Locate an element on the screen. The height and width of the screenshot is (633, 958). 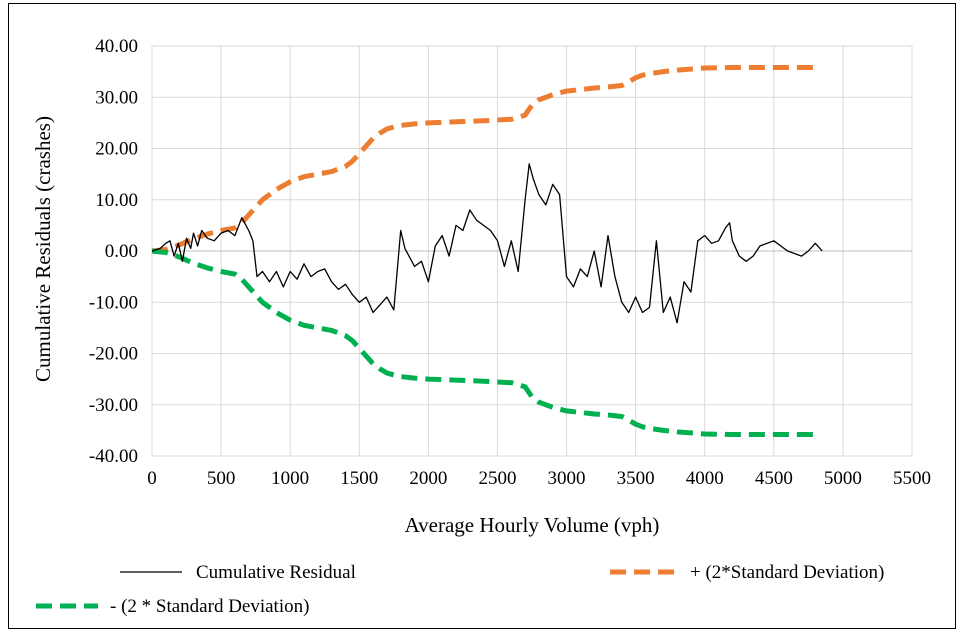
y-tick-label: 40.00 is located at coordinates (116, 46).